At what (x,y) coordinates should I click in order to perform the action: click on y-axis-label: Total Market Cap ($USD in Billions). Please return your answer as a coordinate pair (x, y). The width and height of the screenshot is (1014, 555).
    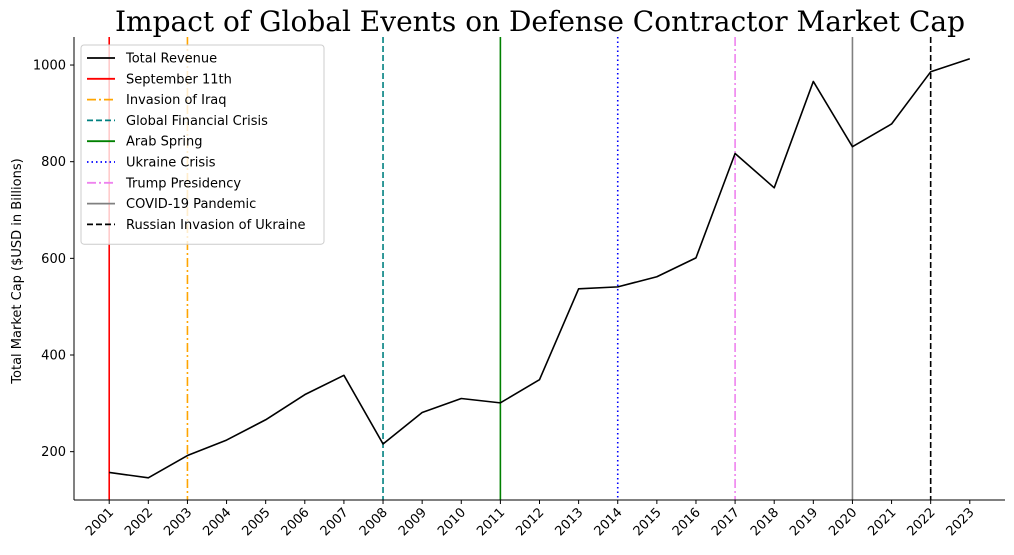
    Looking at the image, I should click on (17, 271).